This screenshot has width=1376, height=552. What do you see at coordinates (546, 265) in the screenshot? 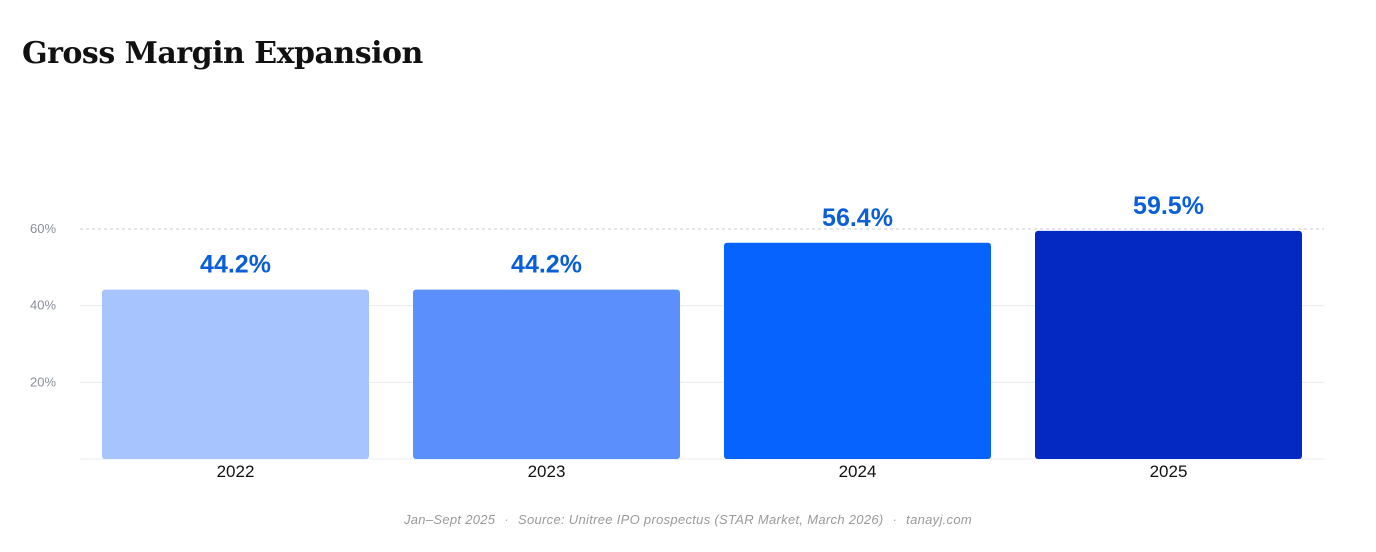
I see `value-label-2023: 44.2%` at bounding box center [546, 265].